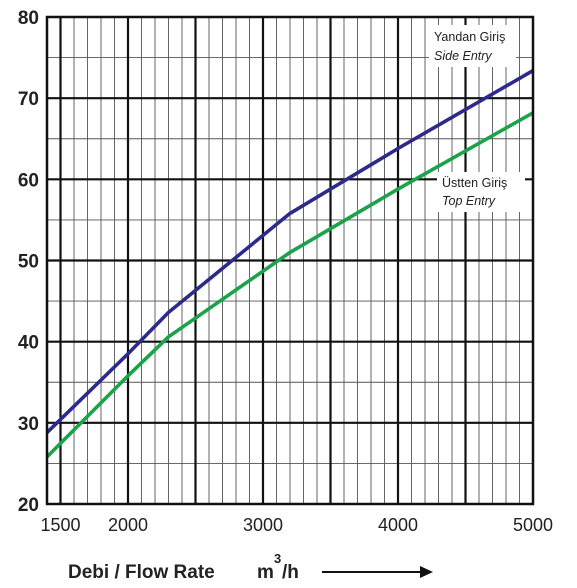 Image resolution: width=577 pixels, height=588 pixels. Describe the element at coordinates (426, 572) in the screenshot. I see `x-axis-arrow-head` at that location.